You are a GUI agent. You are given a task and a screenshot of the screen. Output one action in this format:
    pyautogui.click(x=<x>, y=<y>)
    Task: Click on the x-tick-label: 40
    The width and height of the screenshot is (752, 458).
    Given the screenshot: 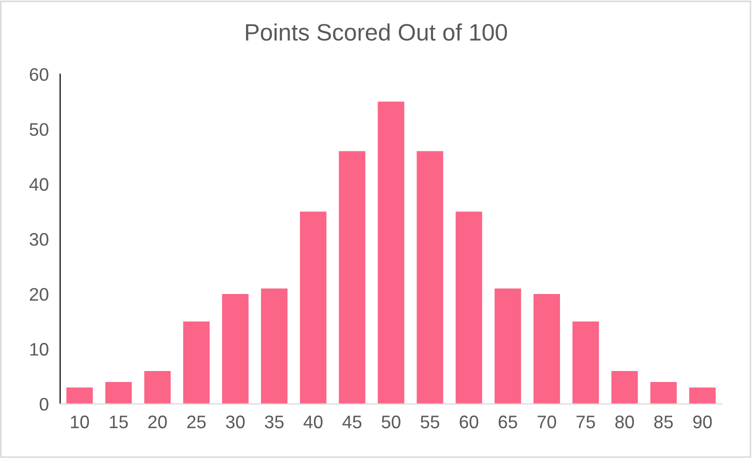 What is the action you would take?
    pyautogui.click(x=313, y=422)
    